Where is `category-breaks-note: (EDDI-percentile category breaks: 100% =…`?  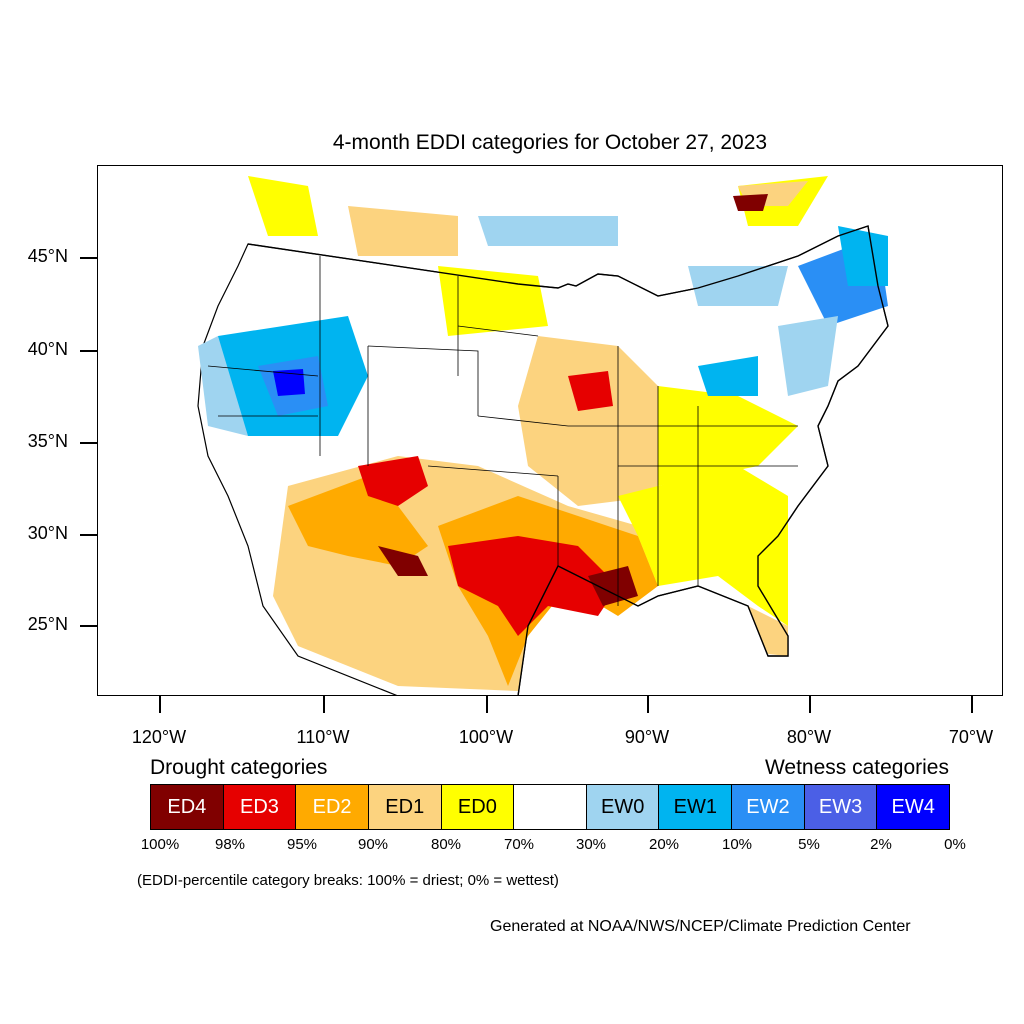 category-breaks-note: (EDDI-percentile category breaks: 100% =… is located at coordinates (348, 880).